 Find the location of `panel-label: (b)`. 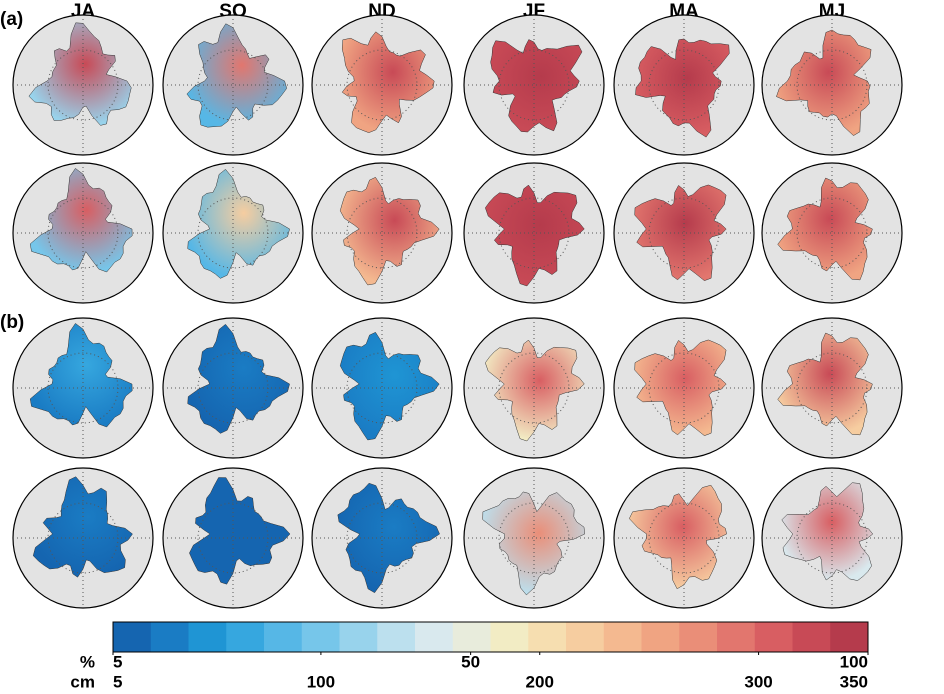

panel-label: (b) is located at coordinates (12, 322).